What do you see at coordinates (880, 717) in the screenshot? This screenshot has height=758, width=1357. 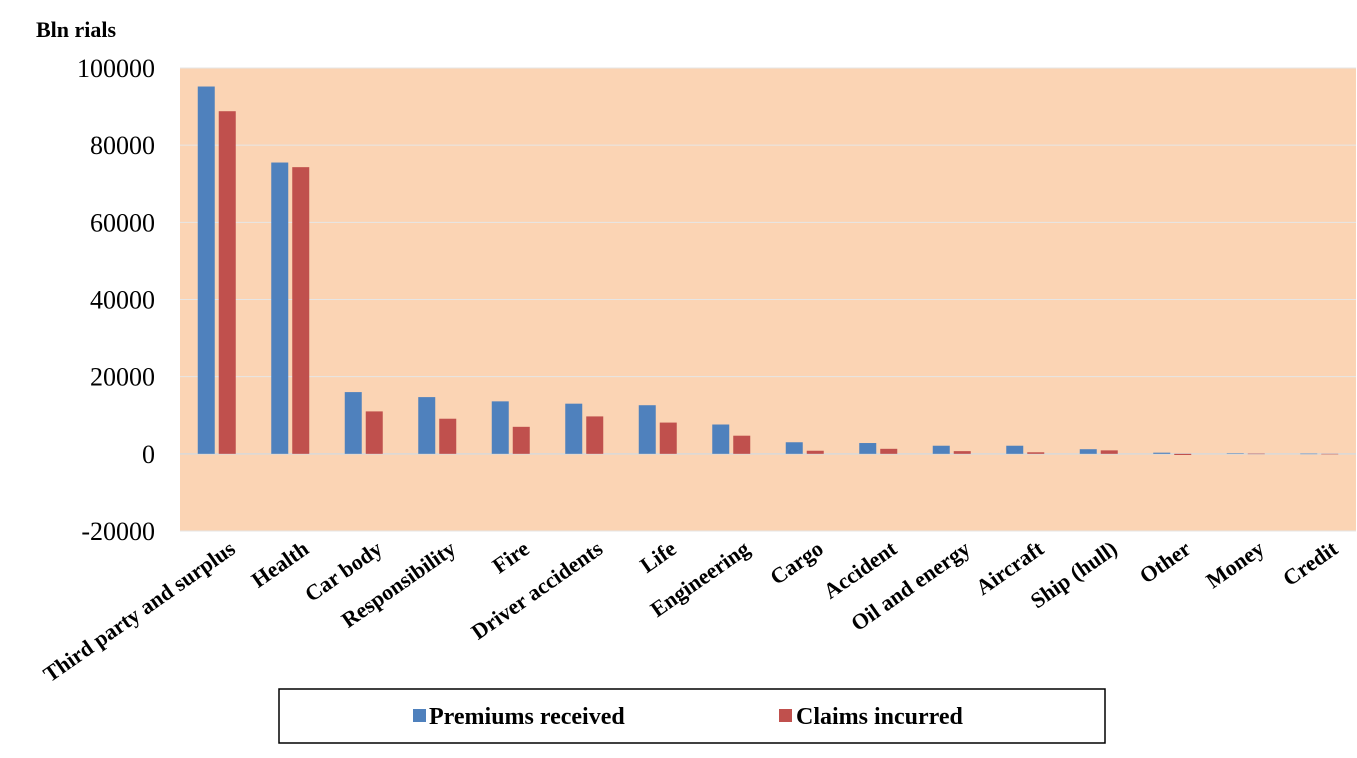 I see `legend-label-claims: Claims incurred` at bounding box center [880, 717].